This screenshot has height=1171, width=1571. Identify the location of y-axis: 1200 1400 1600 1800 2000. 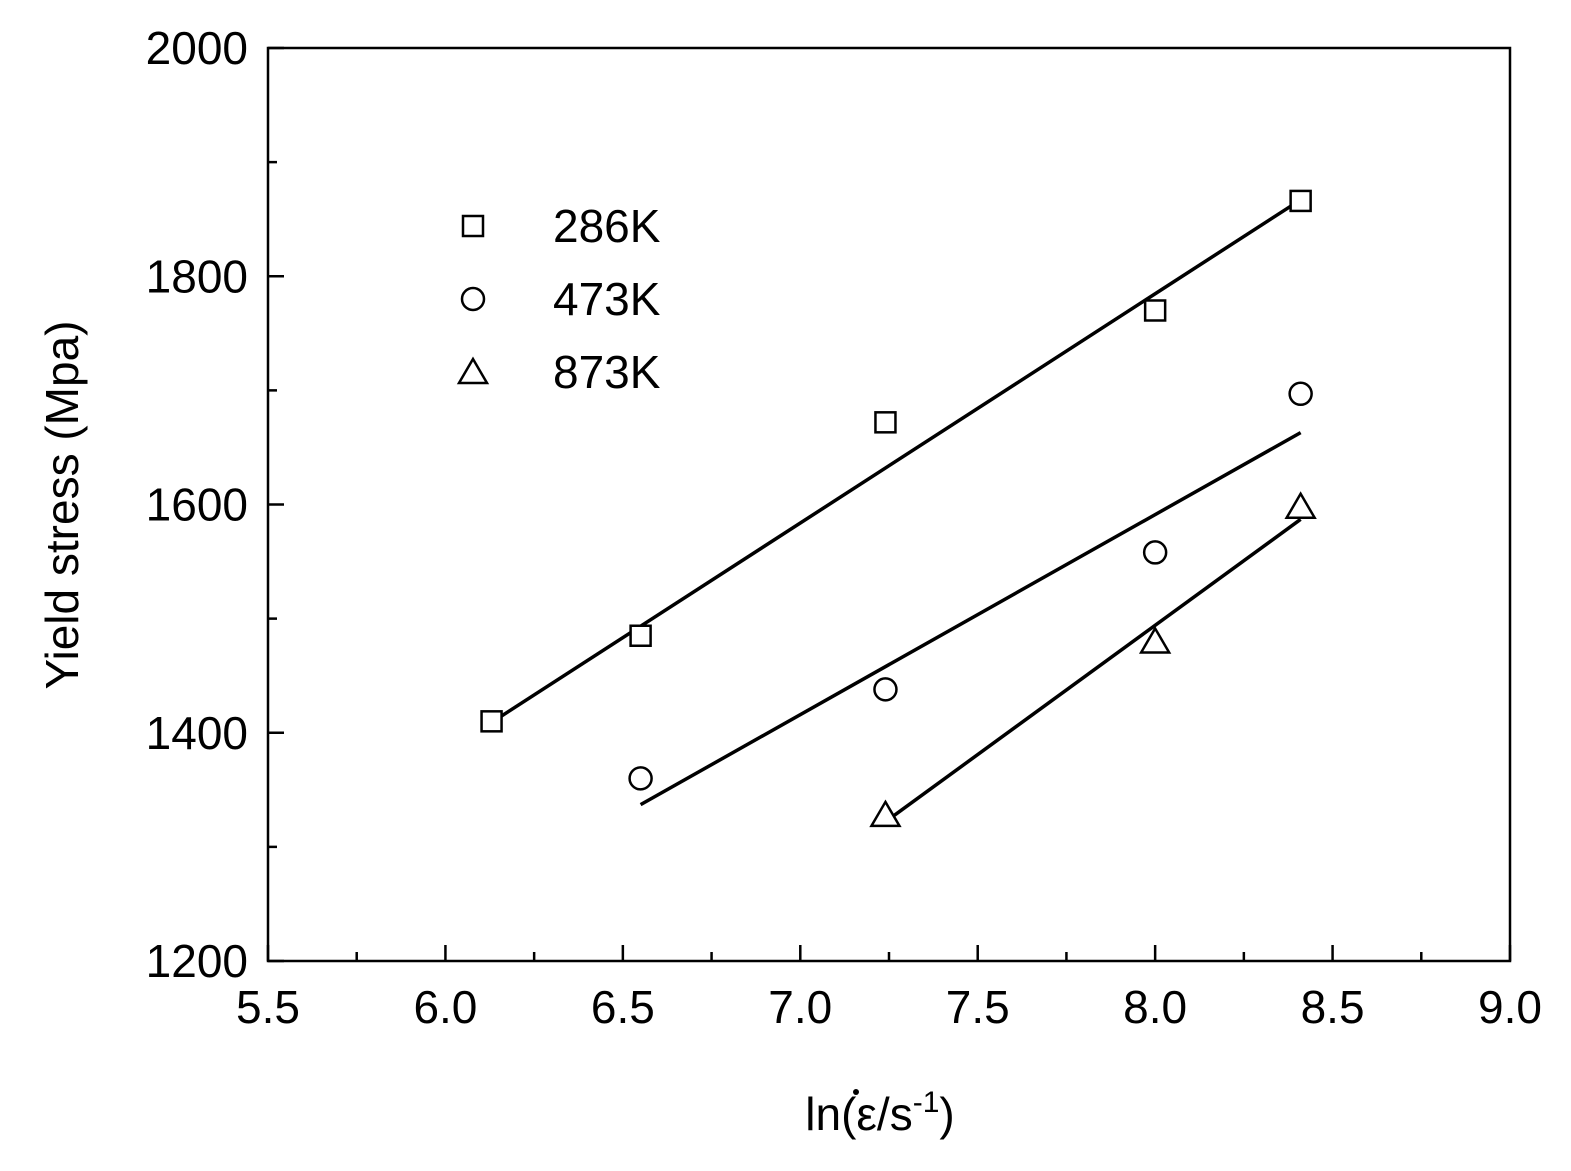
(215, 504).